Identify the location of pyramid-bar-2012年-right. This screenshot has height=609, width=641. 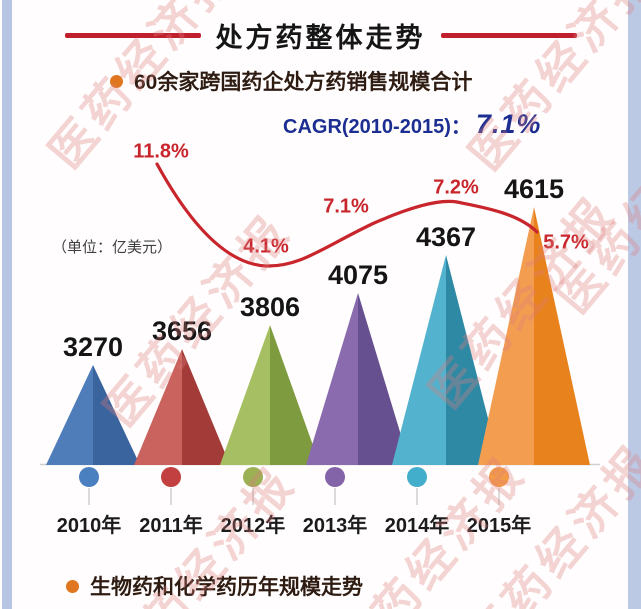
(295, 395).